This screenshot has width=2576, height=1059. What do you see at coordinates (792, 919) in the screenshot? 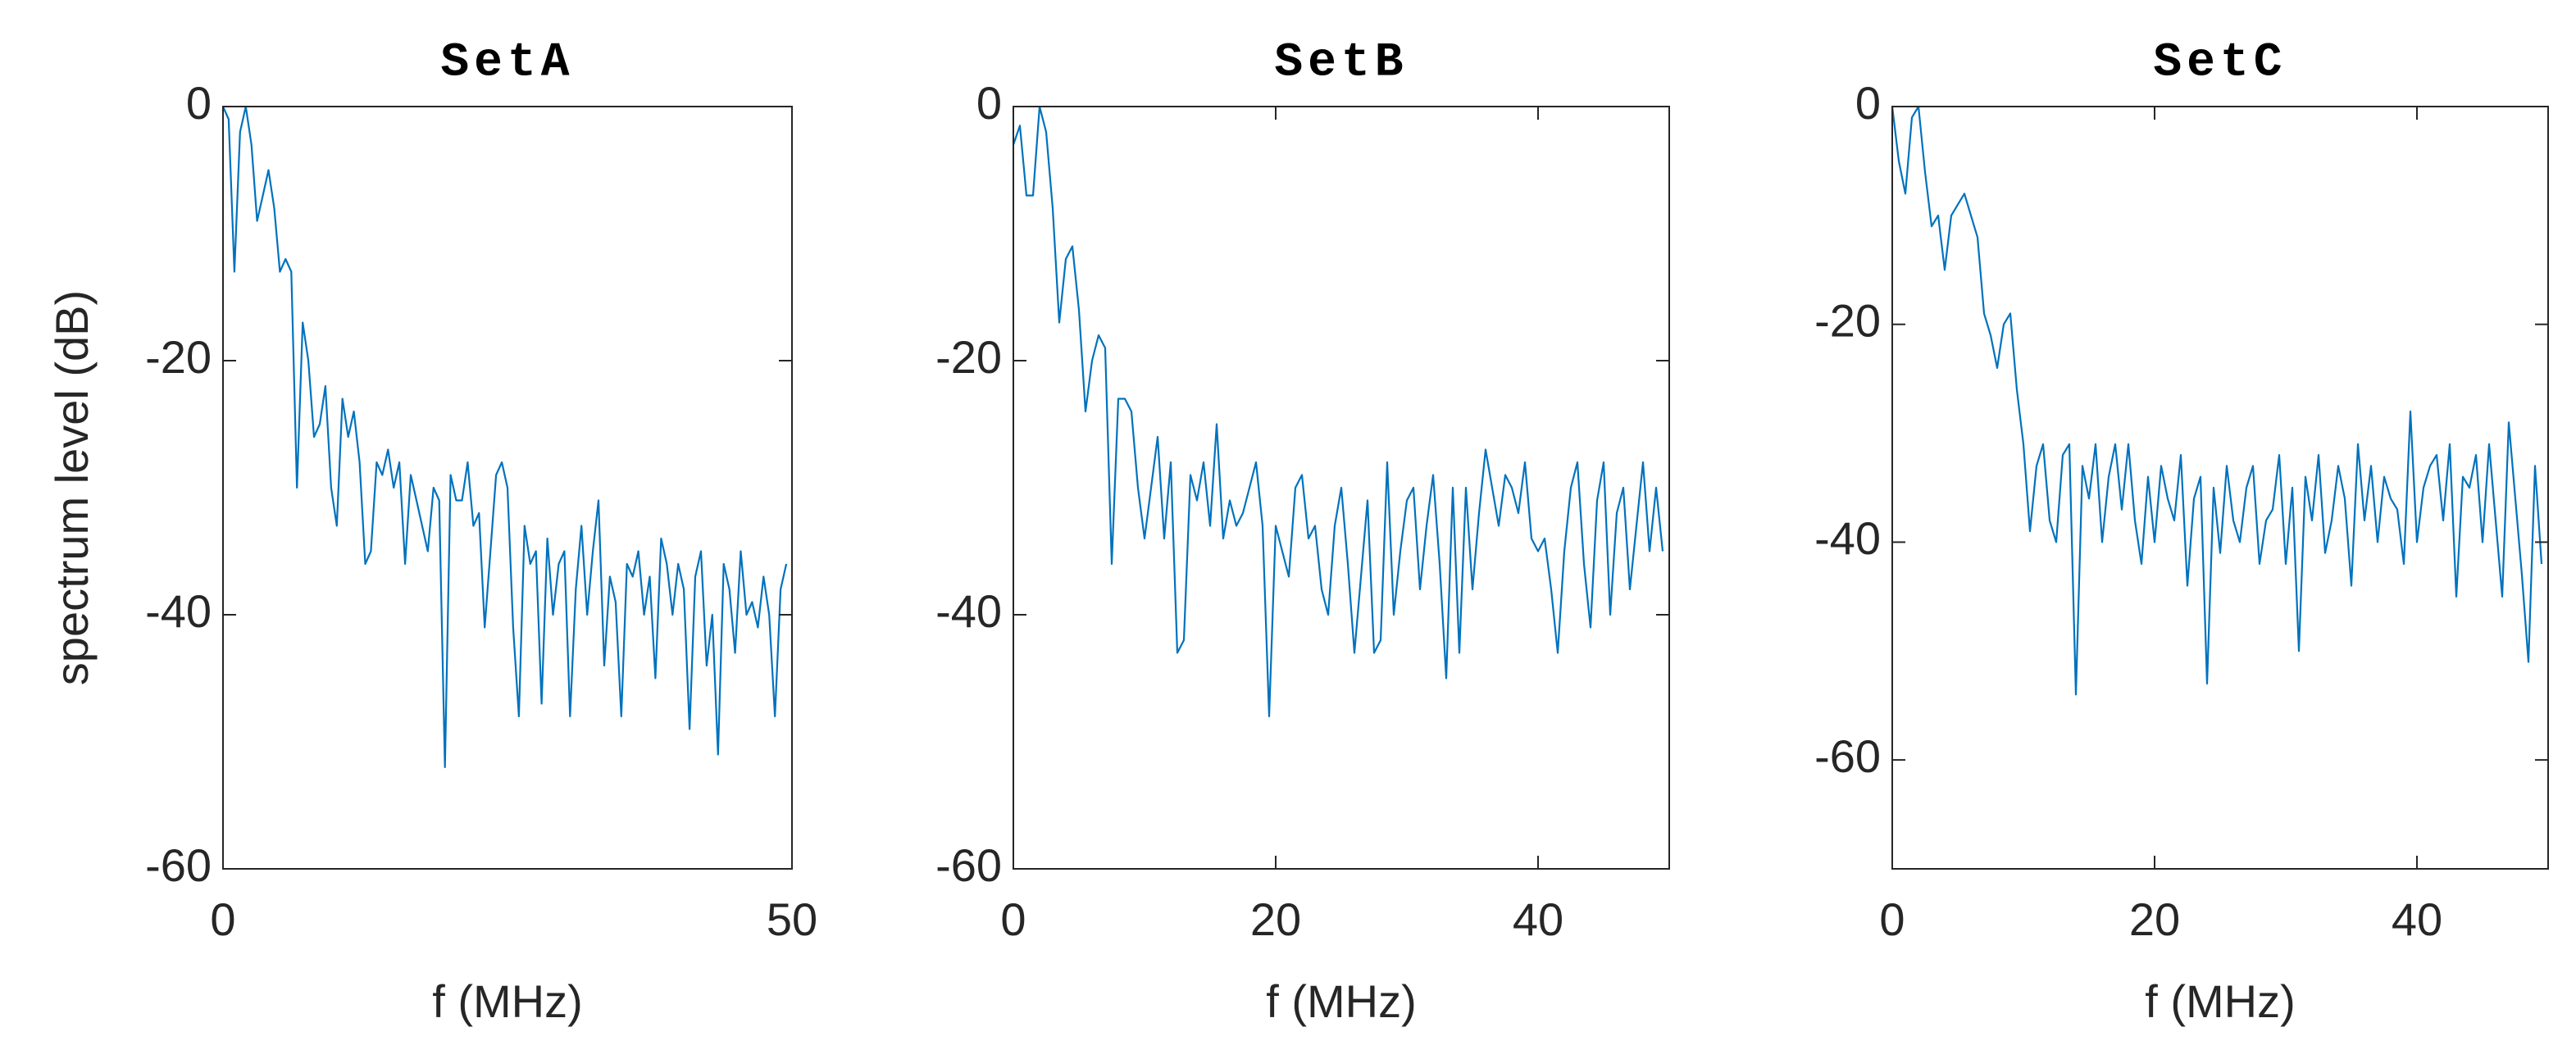
I see `x-tick-label: 50` at bounding box center [792, 919].